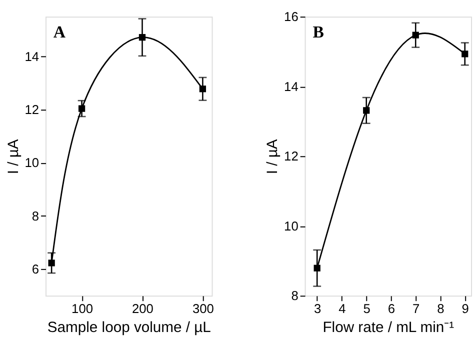 Image resolution: width=474 pixels, height=343 pixels. Describe the element at coordinates (366, 308) in the screenshot. I see `x-tick-label: 5` at that location.